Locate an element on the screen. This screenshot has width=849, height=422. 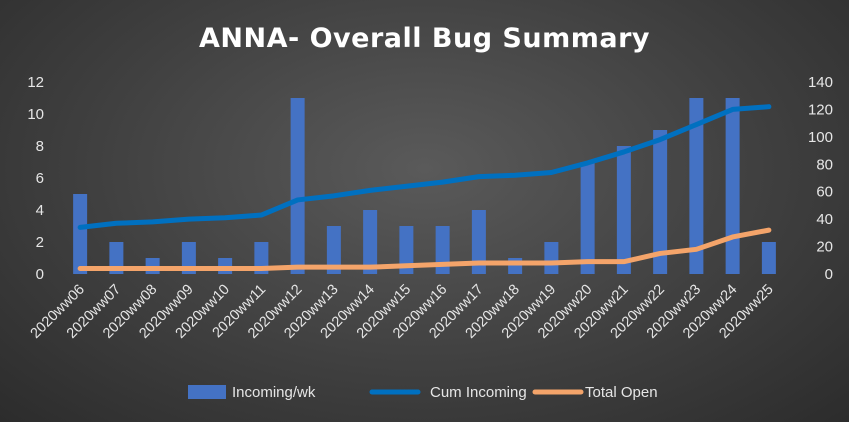
legend-label: Total Open is located at coordinates (621, 392).